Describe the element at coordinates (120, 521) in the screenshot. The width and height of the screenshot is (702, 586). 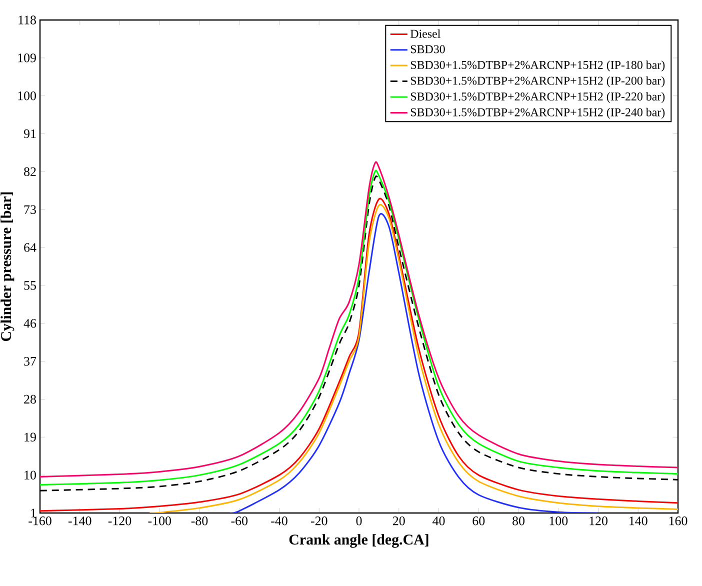
I see `x-tick-label: -120` at that location.